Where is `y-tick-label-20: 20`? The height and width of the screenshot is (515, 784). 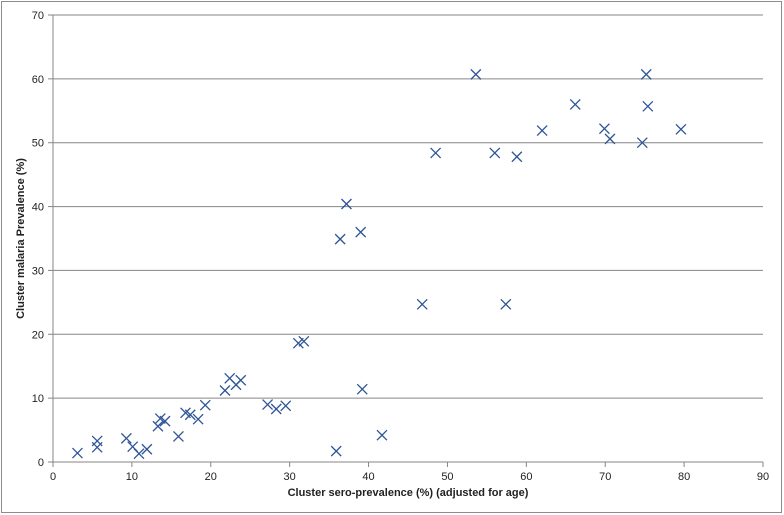
y-tick-label-20: 20 is located at coordinates (38, 335).